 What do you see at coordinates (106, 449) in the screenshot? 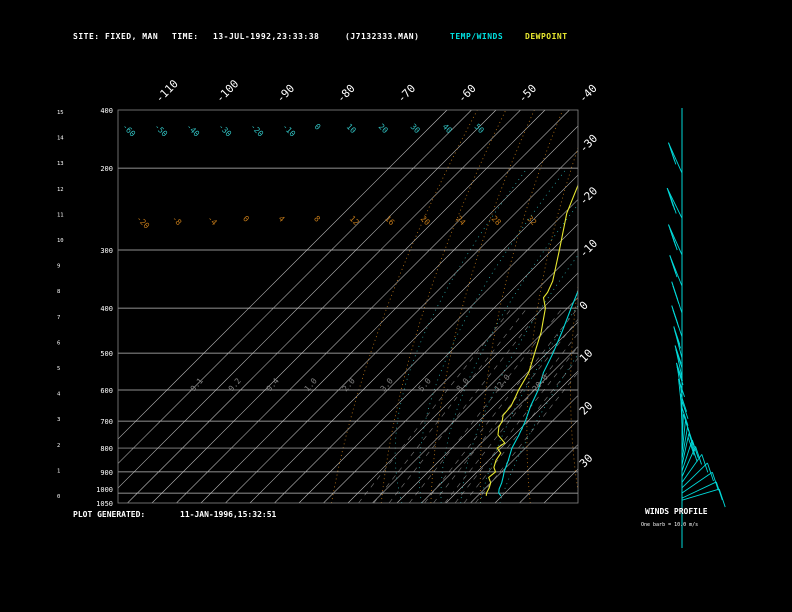
I see `pressure-tick-label: 800` at bounding box center [106, 449].